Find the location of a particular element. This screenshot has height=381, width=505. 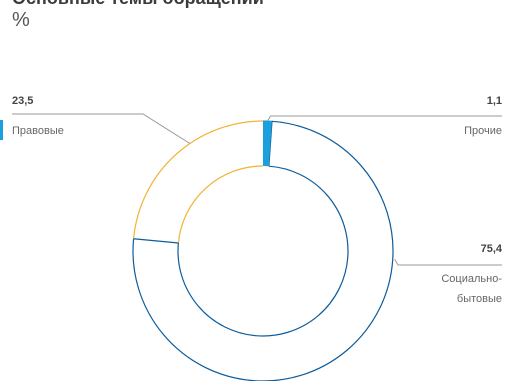

data-label-pravovye-name: Правовые is located at coordinates (38, 131).